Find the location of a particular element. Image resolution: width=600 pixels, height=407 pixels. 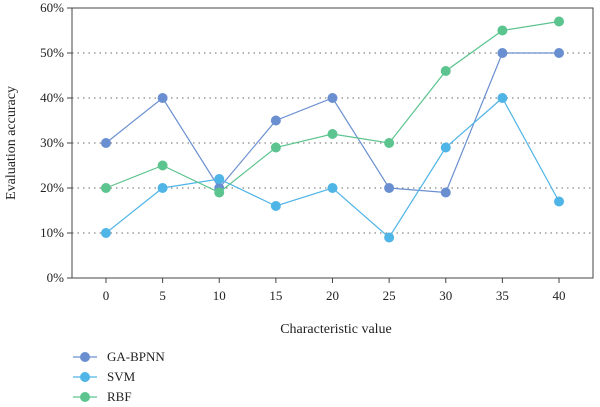

legend-item-svm: SVM is located at coordinates (104, 376).